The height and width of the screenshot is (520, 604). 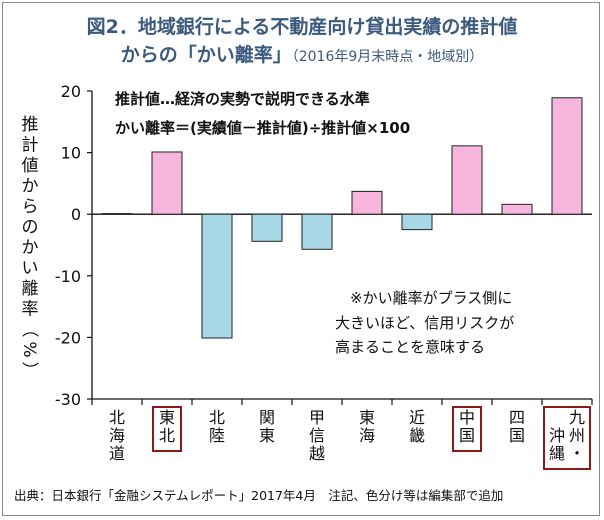 What do you see at coordinates (577, 453) in the screenshot?
I see `x-label-char: ・` at bounding box center [577, 453].